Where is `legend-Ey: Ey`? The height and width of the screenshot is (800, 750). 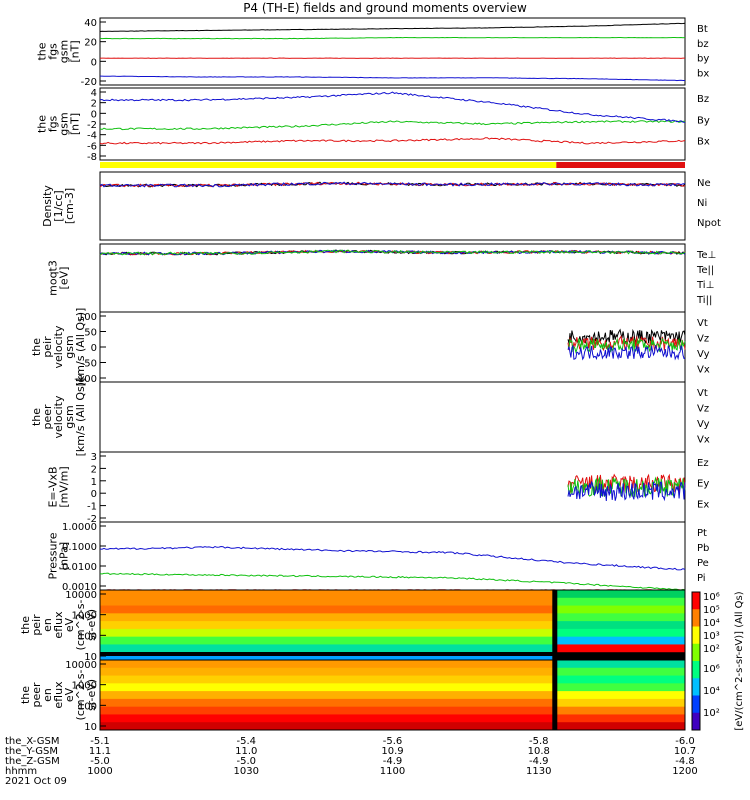 legend-Ey: Ey is located at coordinates (703, 484).